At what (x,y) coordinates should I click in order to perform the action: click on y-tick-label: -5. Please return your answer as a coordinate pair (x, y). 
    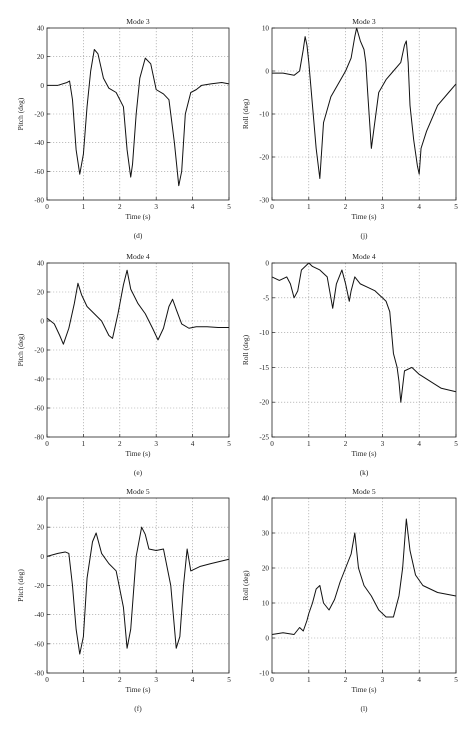
    Looking at the image, I should click on (266, 298).